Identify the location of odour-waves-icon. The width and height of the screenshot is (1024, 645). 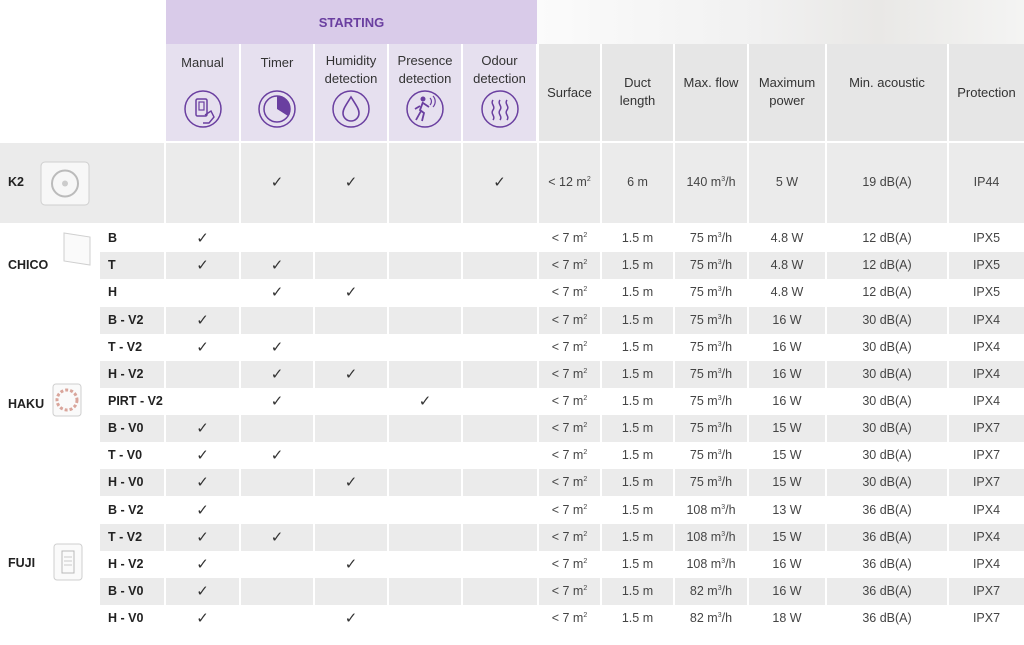
(500, 109).